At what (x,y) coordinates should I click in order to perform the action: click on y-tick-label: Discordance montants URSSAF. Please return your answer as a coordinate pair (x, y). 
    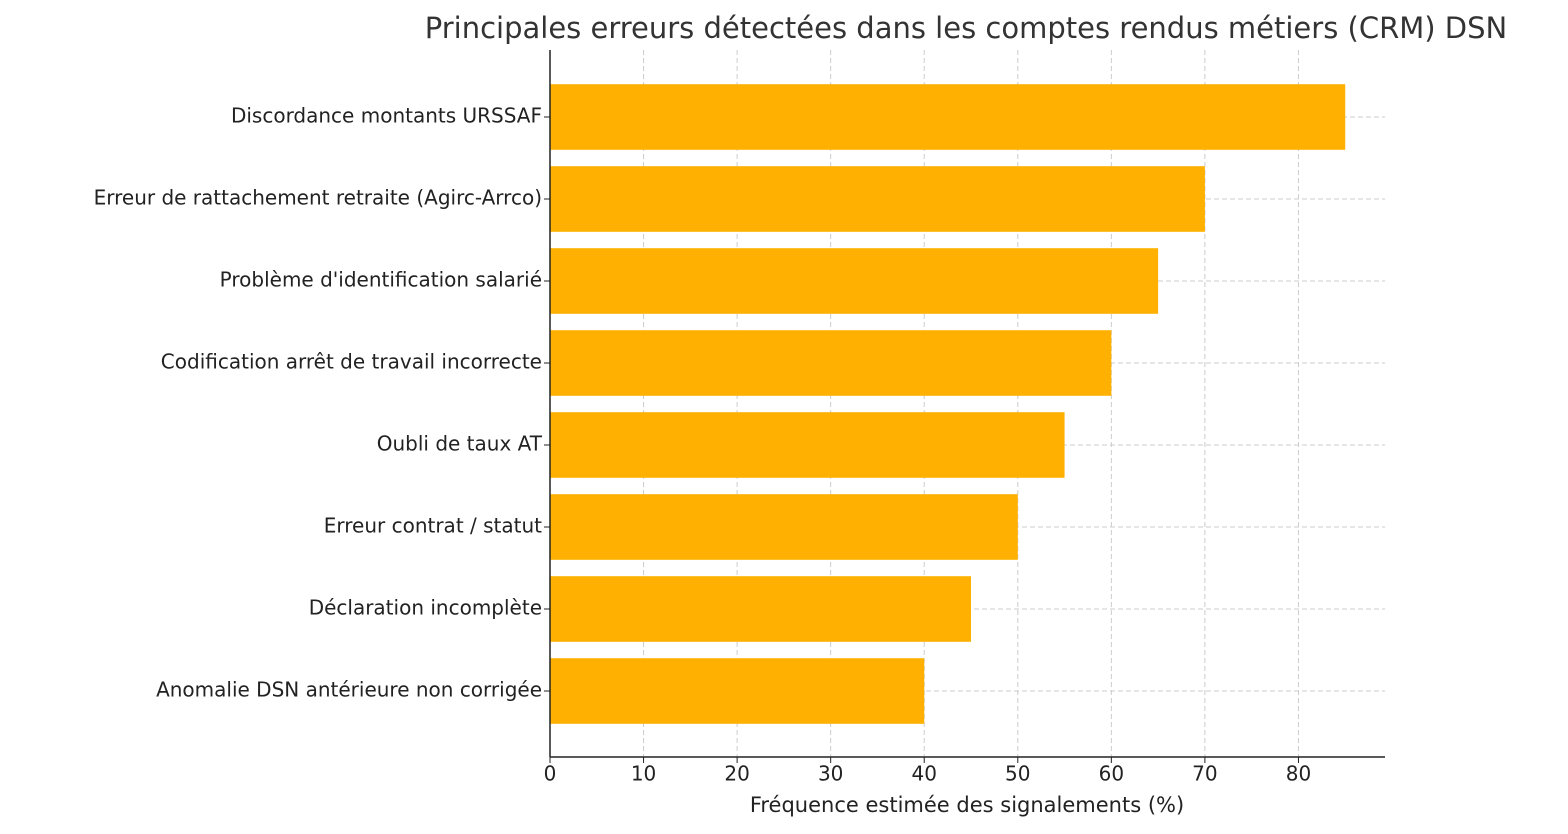
    Looking at the image, I should click on (386, 116).